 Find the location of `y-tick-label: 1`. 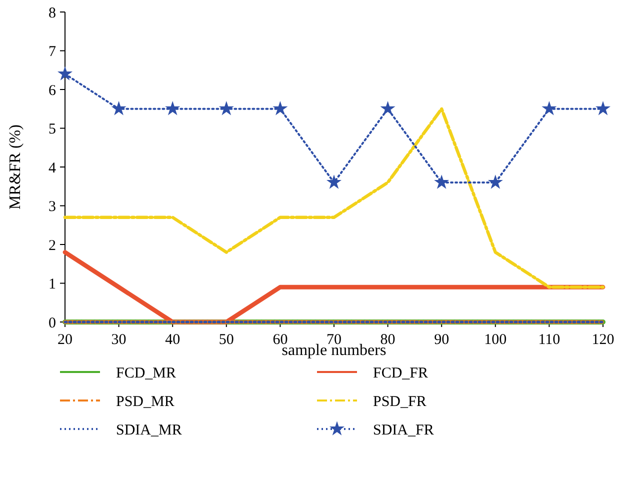

y-tick-label: 1 is located at coordinates (52, 284).